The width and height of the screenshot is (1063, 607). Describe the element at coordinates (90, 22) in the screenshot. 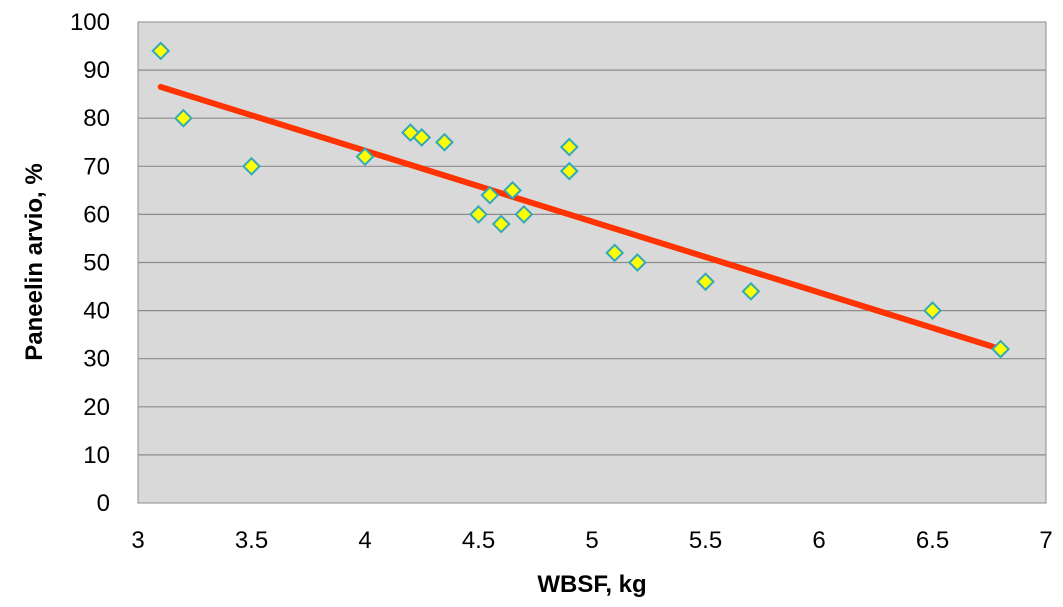

I see `y-tick-label-10: 100` at that location.